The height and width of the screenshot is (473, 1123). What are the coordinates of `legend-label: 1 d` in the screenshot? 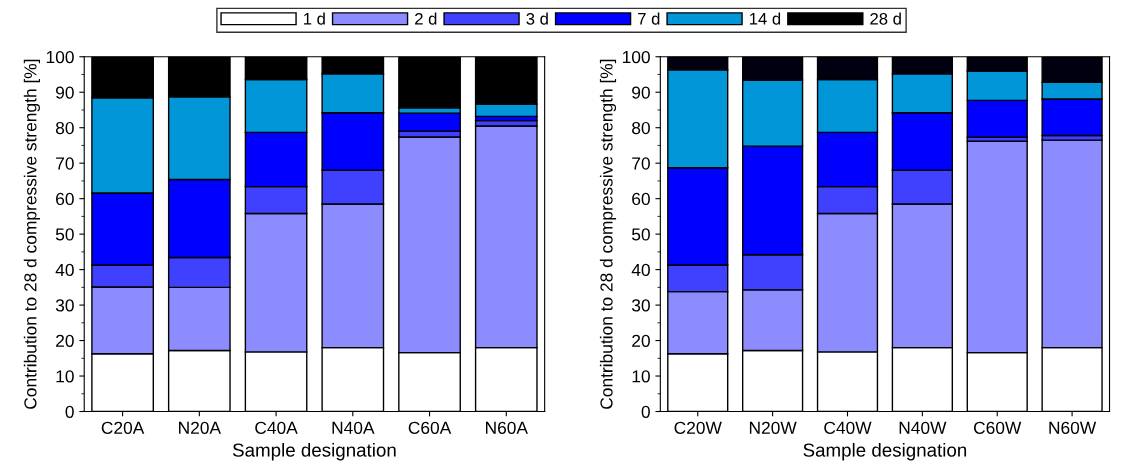 It's located at (314, 18).